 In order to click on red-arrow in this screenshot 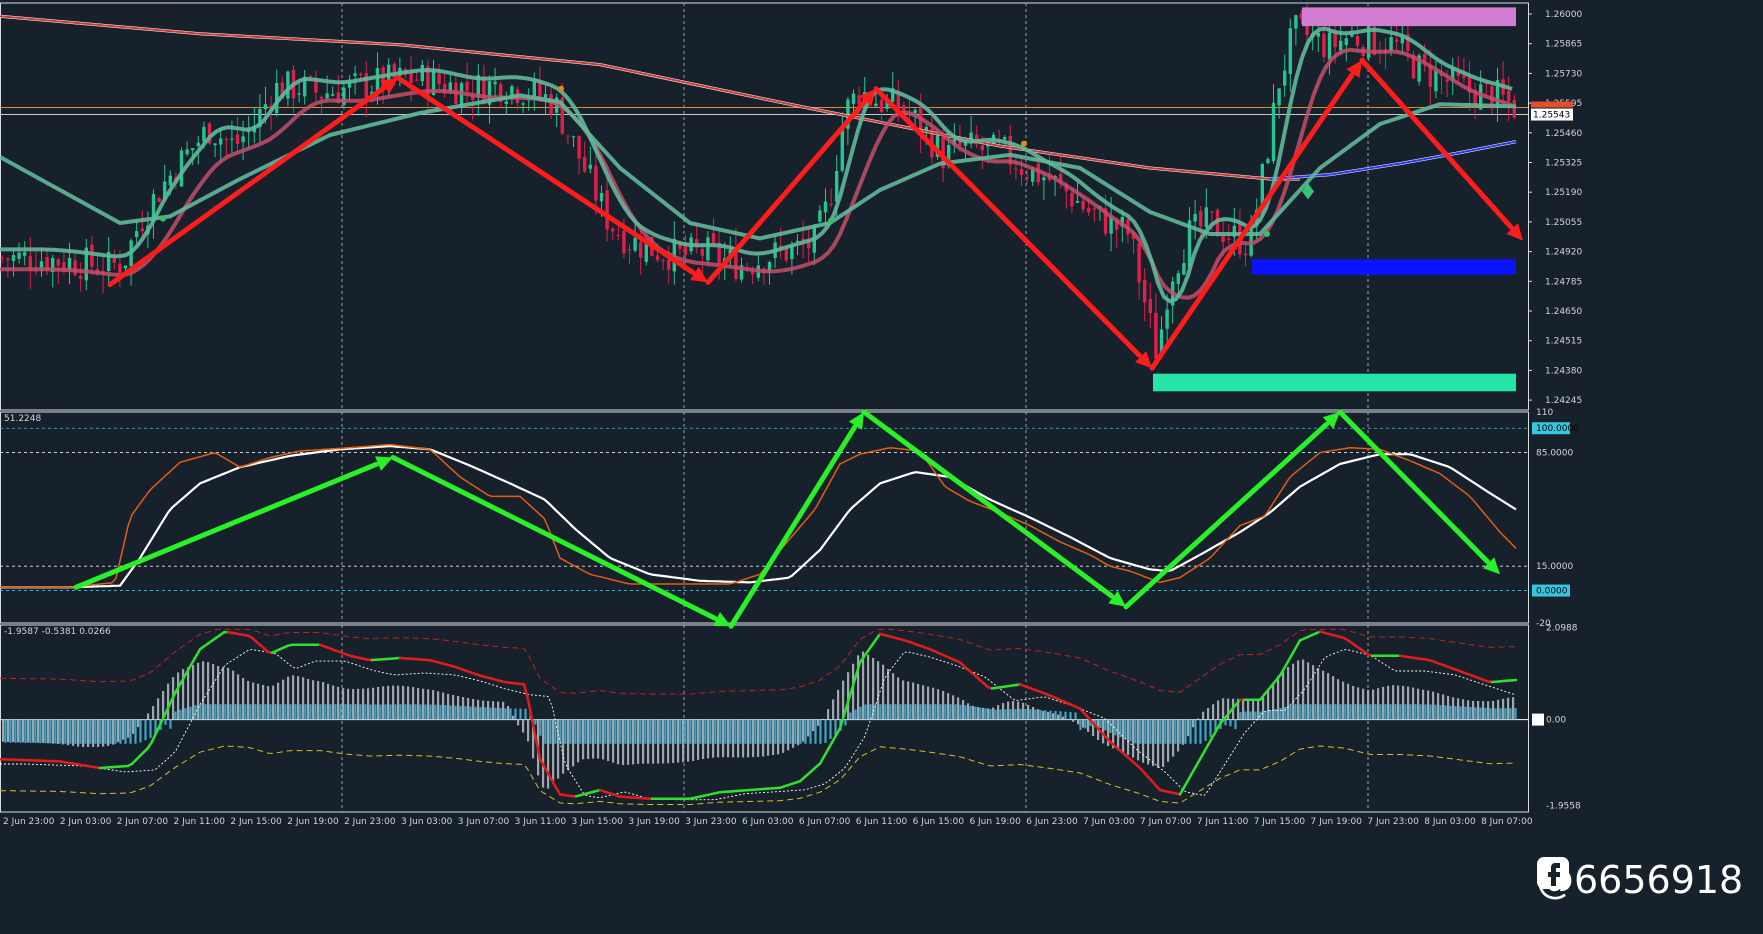, I will do `click(545, 175)`.